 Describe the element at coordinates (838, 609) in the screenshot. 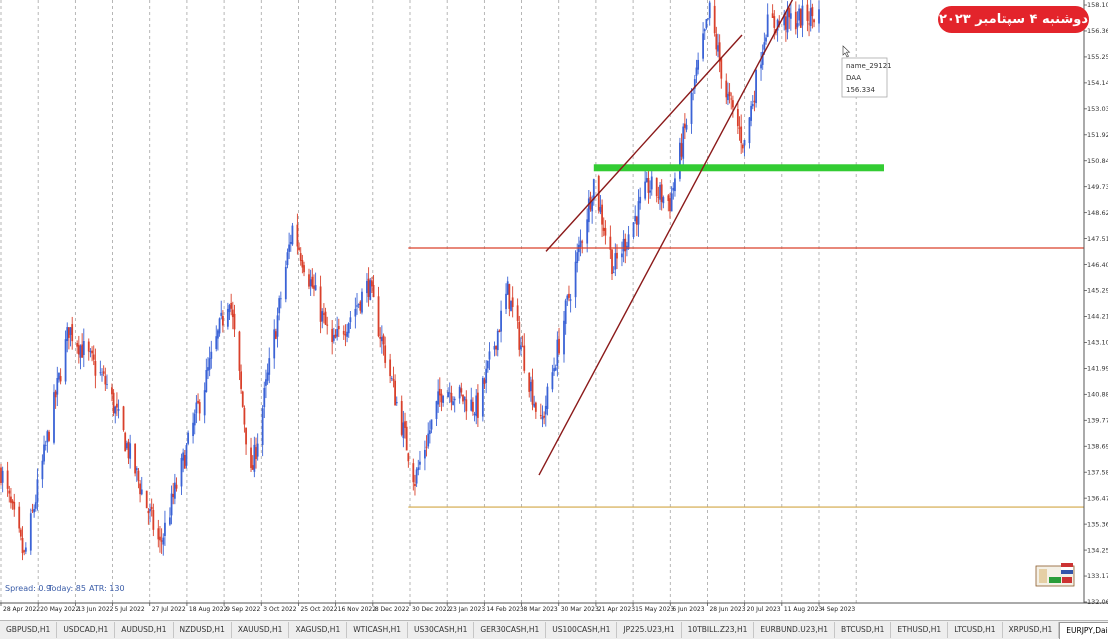

I see `x-tick-label: 4 Sep 2023` at that location.